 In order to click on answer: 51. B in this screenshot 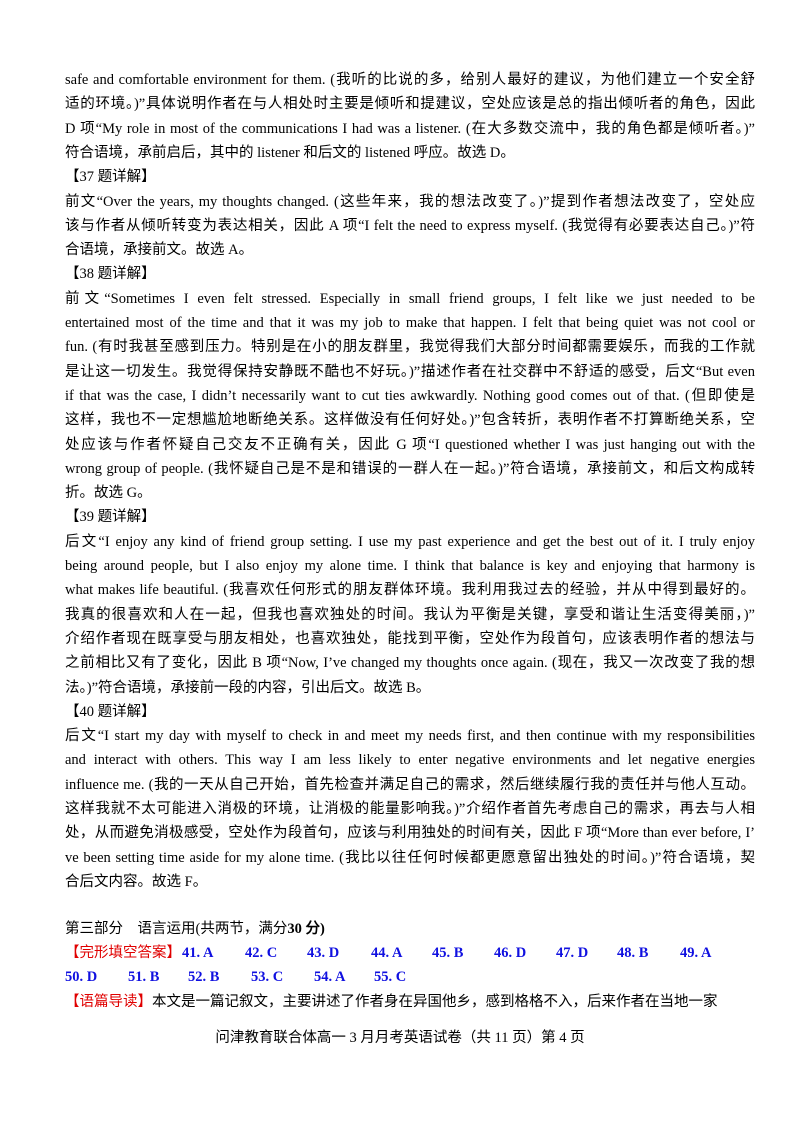, I will do `click(144, 977)`.